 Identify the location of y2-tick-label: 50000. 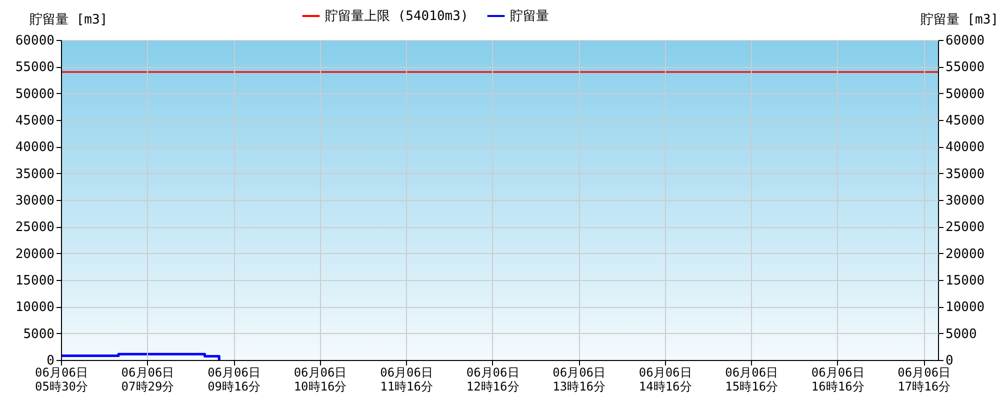
(965, 94).